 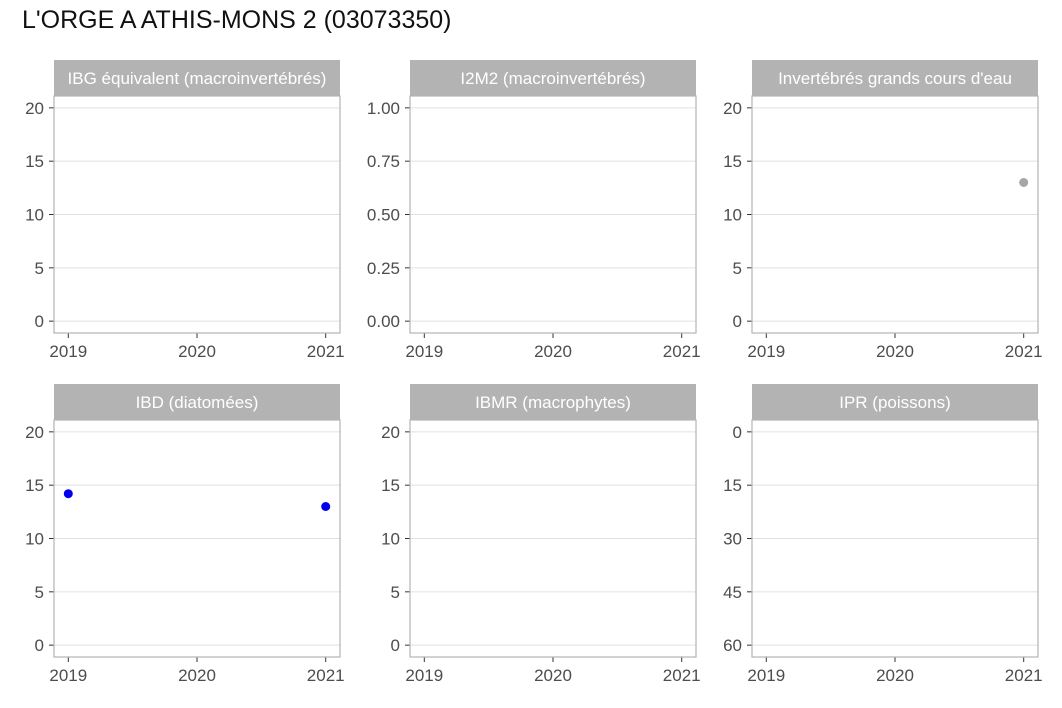 I want to click on panel-1-y-tick-label: 10, so click(x=34, y=215).